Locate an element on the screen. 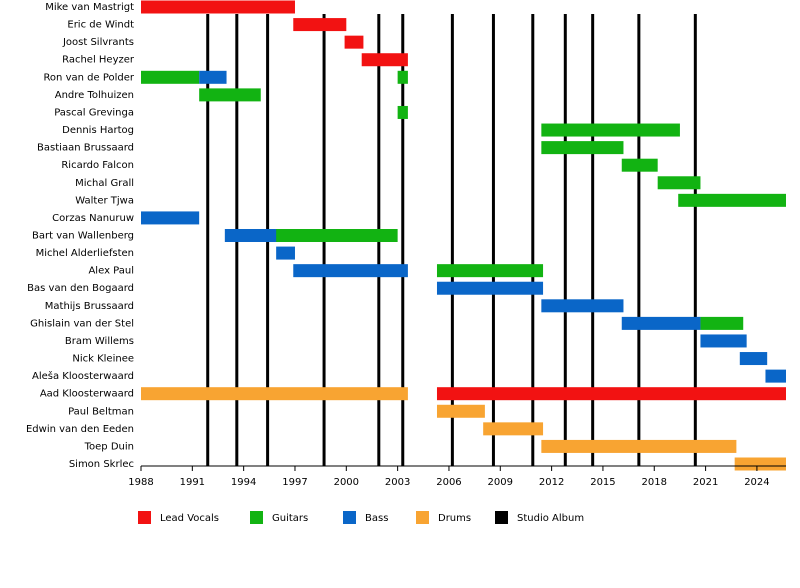 The height and width of the screenshot is (588, 800). legend-label: Bass is located at coordinates (376, 518).